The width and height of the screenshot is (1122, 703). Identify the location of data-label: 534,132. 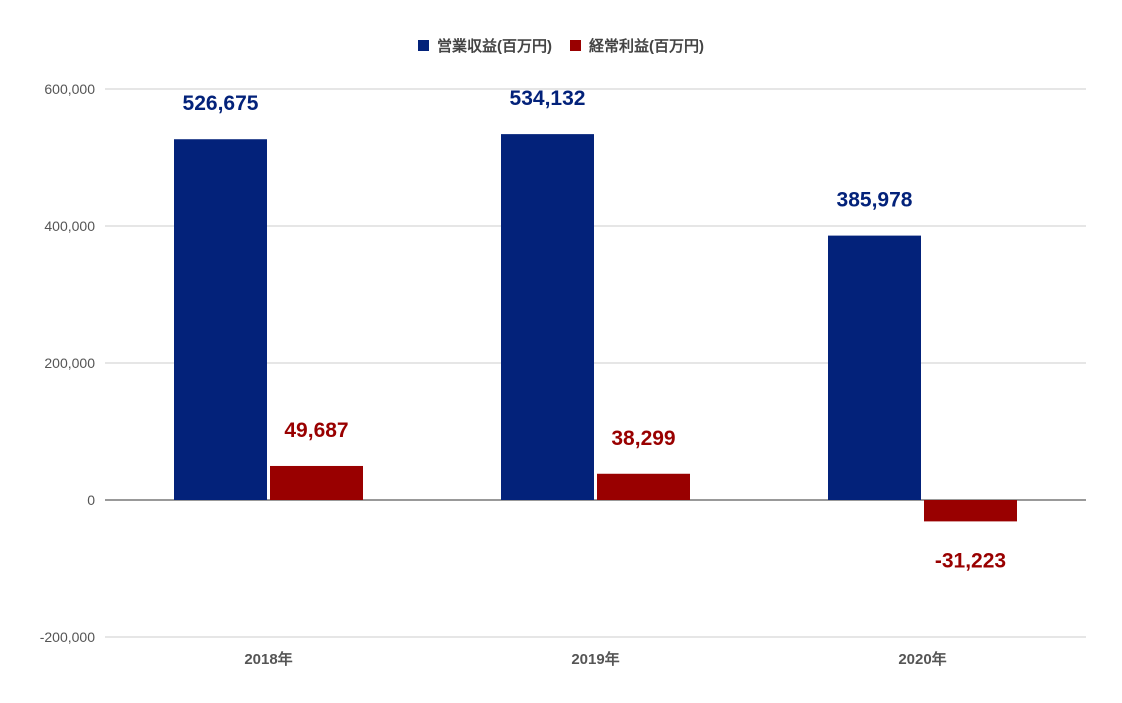
(548, 98).